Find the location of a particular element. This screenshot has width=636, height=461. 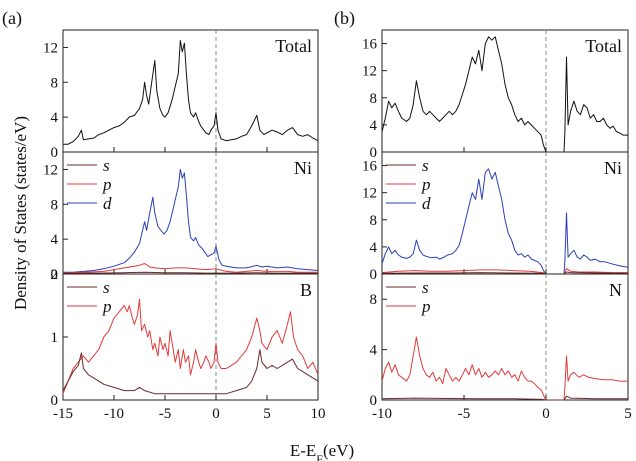

subplot-ni: 0 4 8 12 16 Ni spd is located at coordinates (495, 217).